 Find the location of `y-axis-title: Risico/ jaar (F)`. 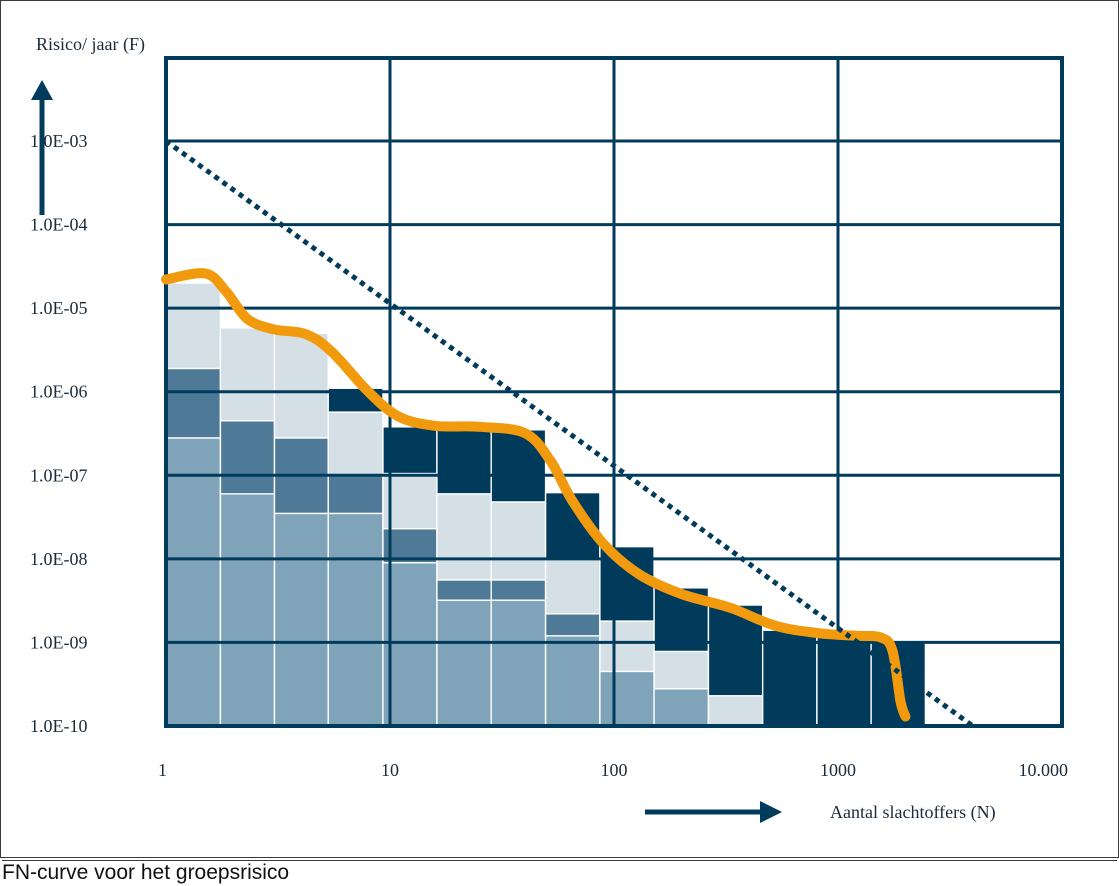

y-axis-title: Risico/ jaar (F) is located at coordinates (90, 44).